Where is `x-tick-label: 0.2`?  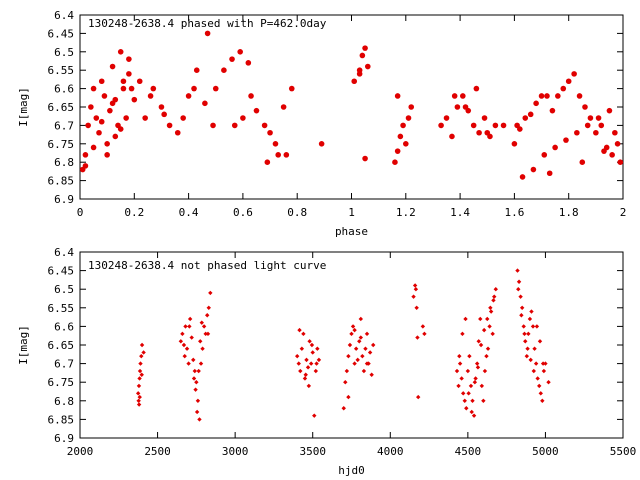 x-tick-label: 0.2 is located at coordinates (134, 212).